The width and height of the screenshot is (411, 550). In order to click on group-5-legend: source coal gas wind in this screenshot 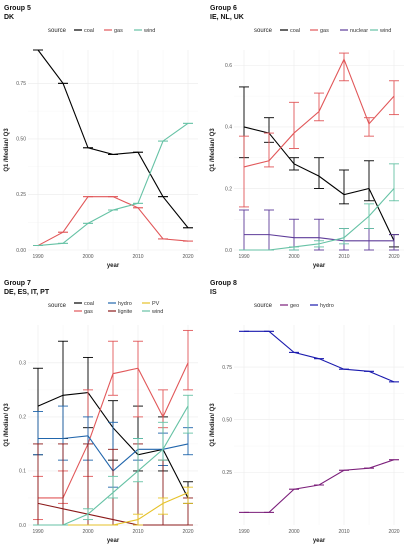, I will do `click(101, 31)`.